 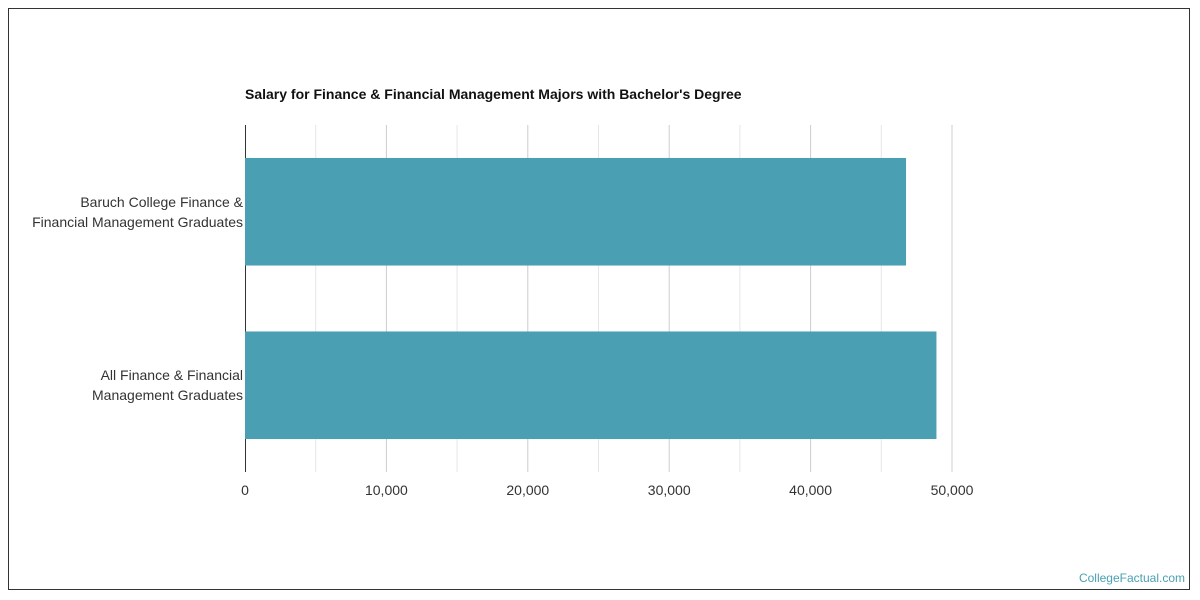 What do you see at coordinates (245, 490) in the screenshot?
I see `x-tick-label: 0` at bounding box center [245, 490].